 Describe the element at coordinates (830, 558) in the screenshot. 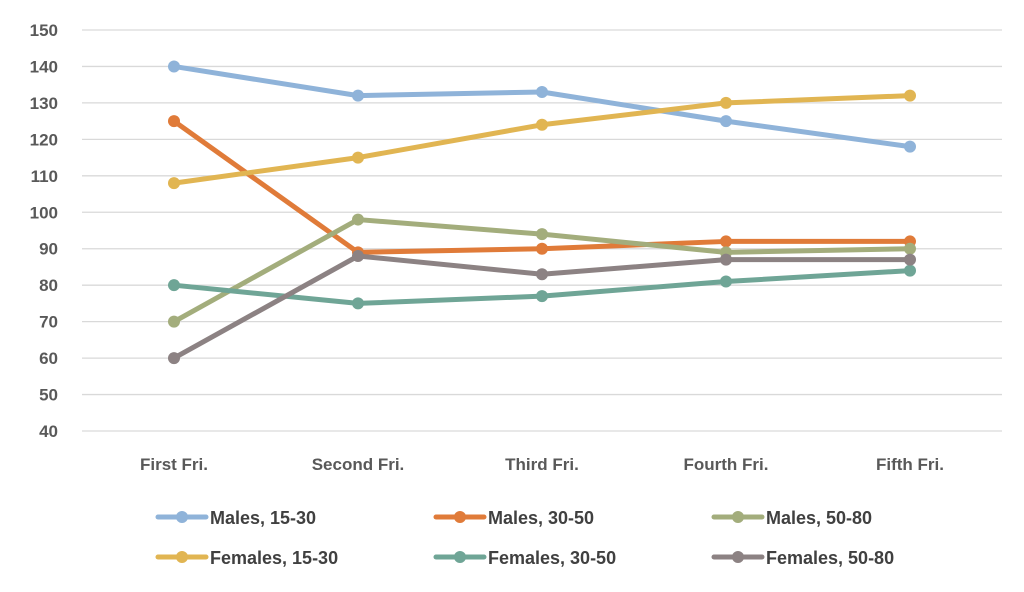

I see `legend-label: Females, 50-80` at that location.